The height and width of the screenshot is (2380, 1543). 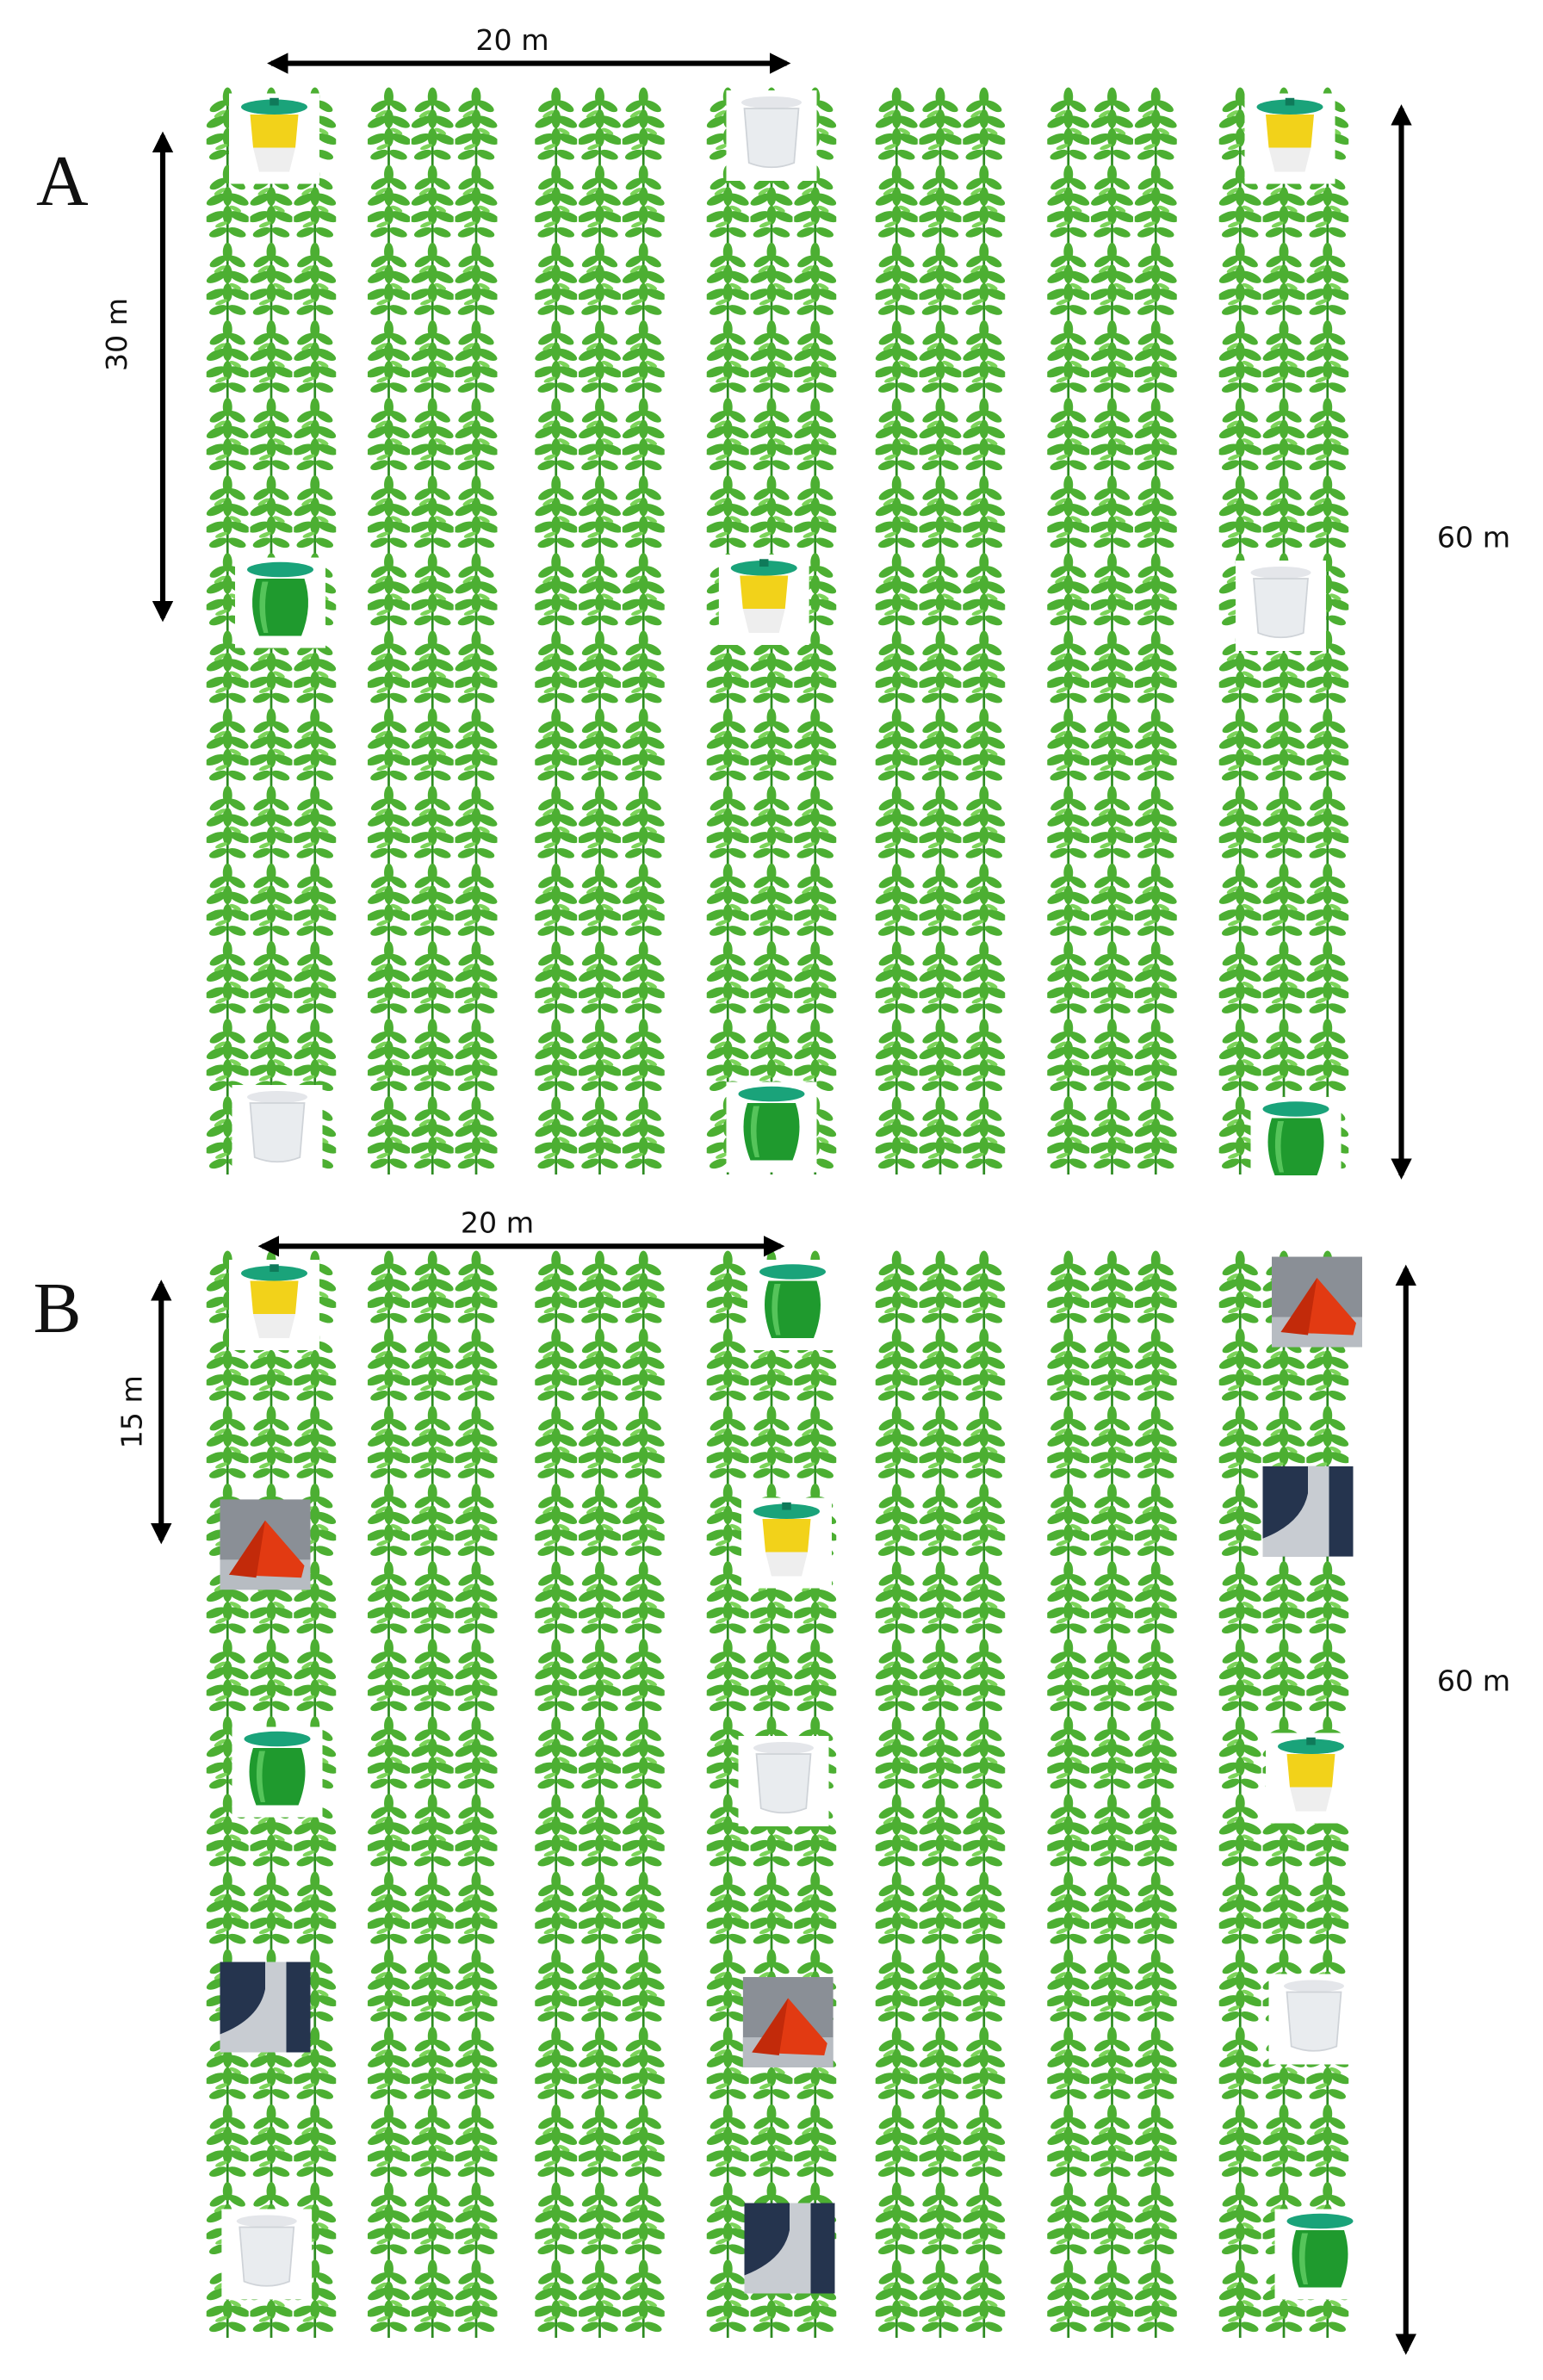 What do you see at coordinates (511, 40) in the screenshot?
I see `width-label: 20 m` at bounding box center [511, 40].